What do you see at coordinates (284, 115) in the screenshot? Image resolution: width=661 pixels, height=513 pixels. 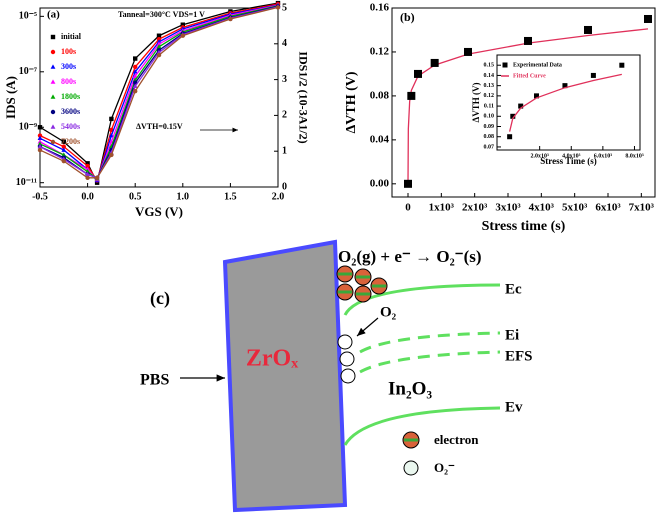 I see `y2-tick-label: 2` at bounding box center [284, 115].